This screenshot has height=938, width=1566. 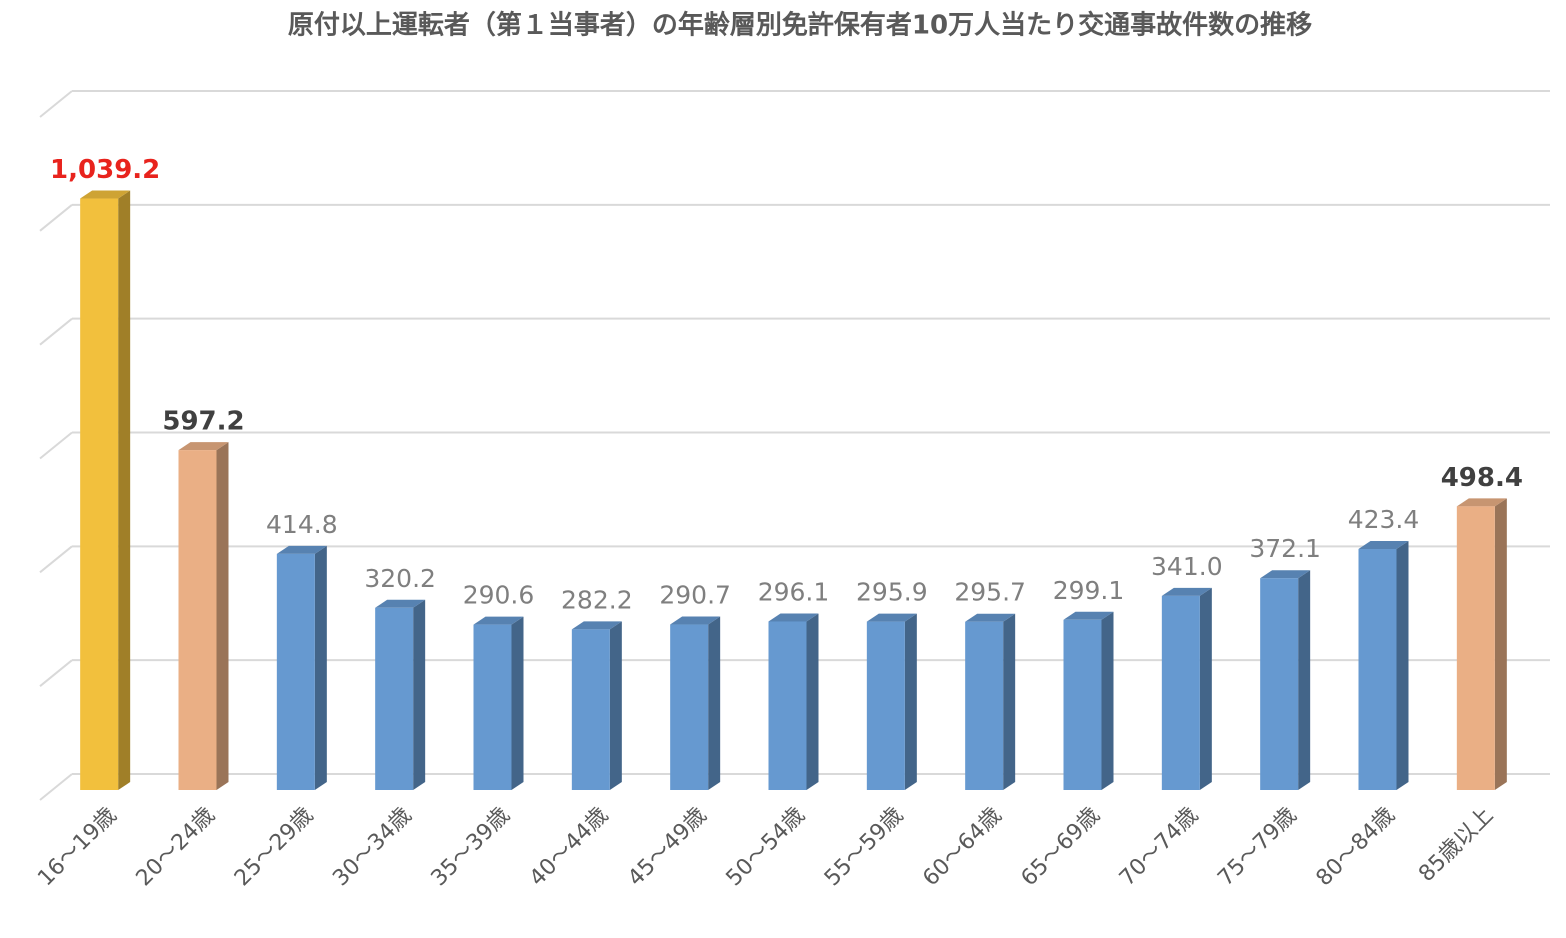 I want to click on value-label: 296.1, so click(x=794, y=591).